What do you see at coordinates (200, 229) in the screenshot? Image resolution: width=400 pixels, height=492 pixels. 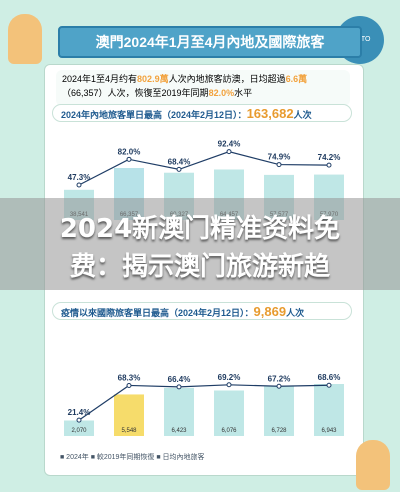 I see `banner-line-1: 2024新澳门精准资料免` at bounding box center [200, 229].